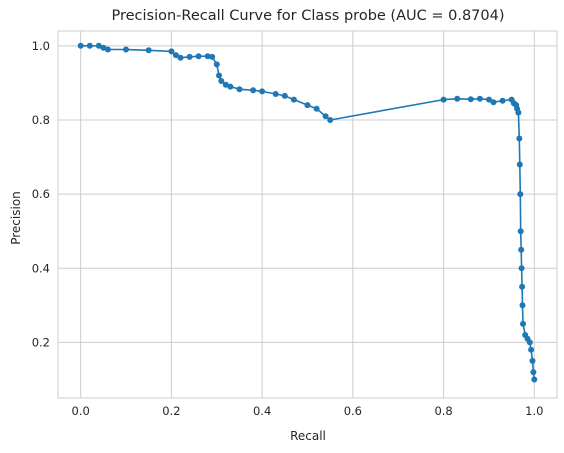 The image size is (564, 453). Describe the element at coordinates (171, 411) in the screenshot. I see `x-tick-label: 0.2` at that location.